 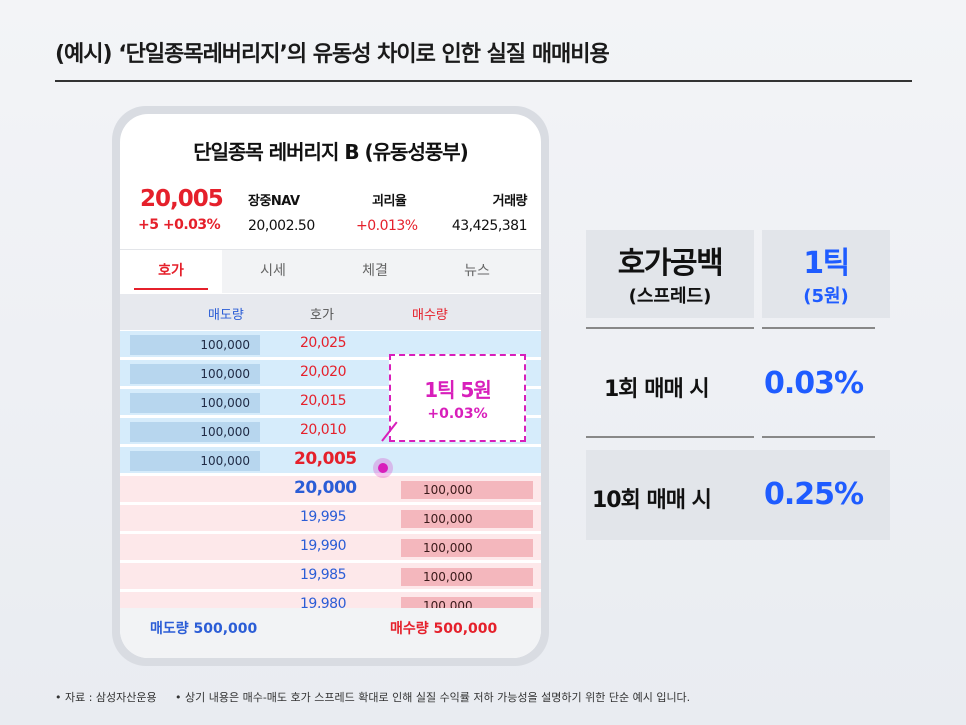 I want to click on order-book-header: 매도량 호가 매수량, so click(x=330, y=312).